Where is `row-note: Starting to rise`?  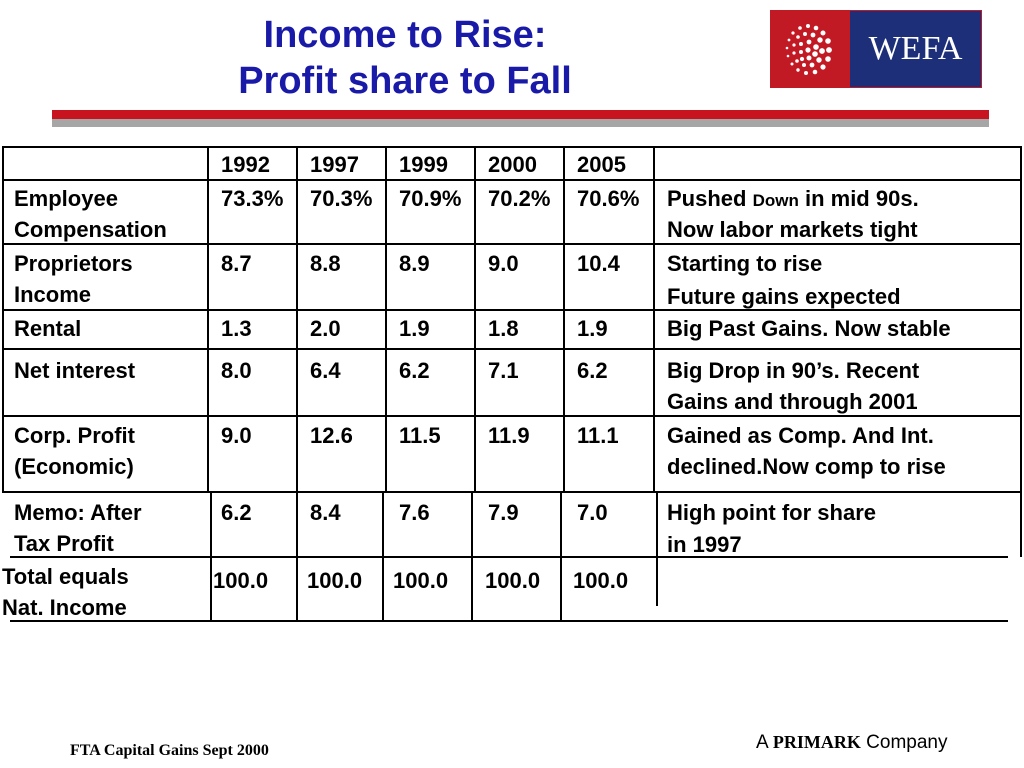
row-note: Starting to rise is located at coordinates (745, 263).